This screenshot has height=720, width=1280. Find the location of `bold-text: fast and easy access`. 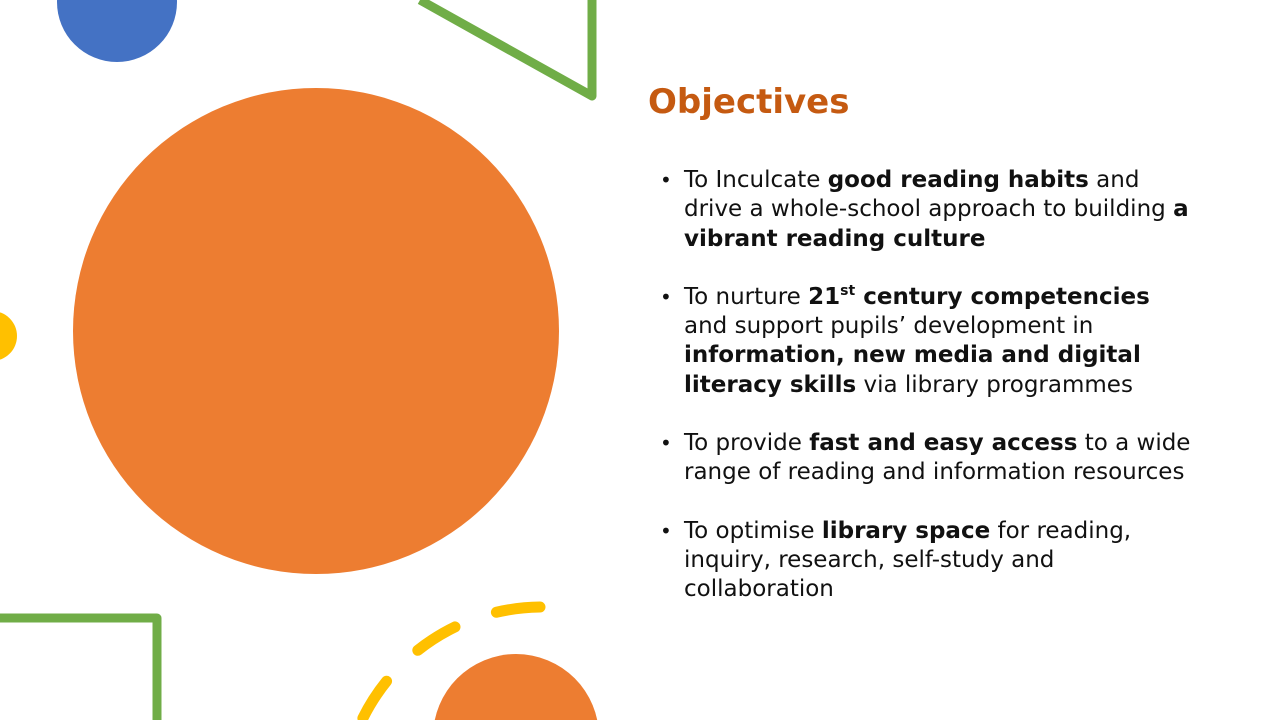

bold-text: fast and easy access is located at coordinates (943, 443).